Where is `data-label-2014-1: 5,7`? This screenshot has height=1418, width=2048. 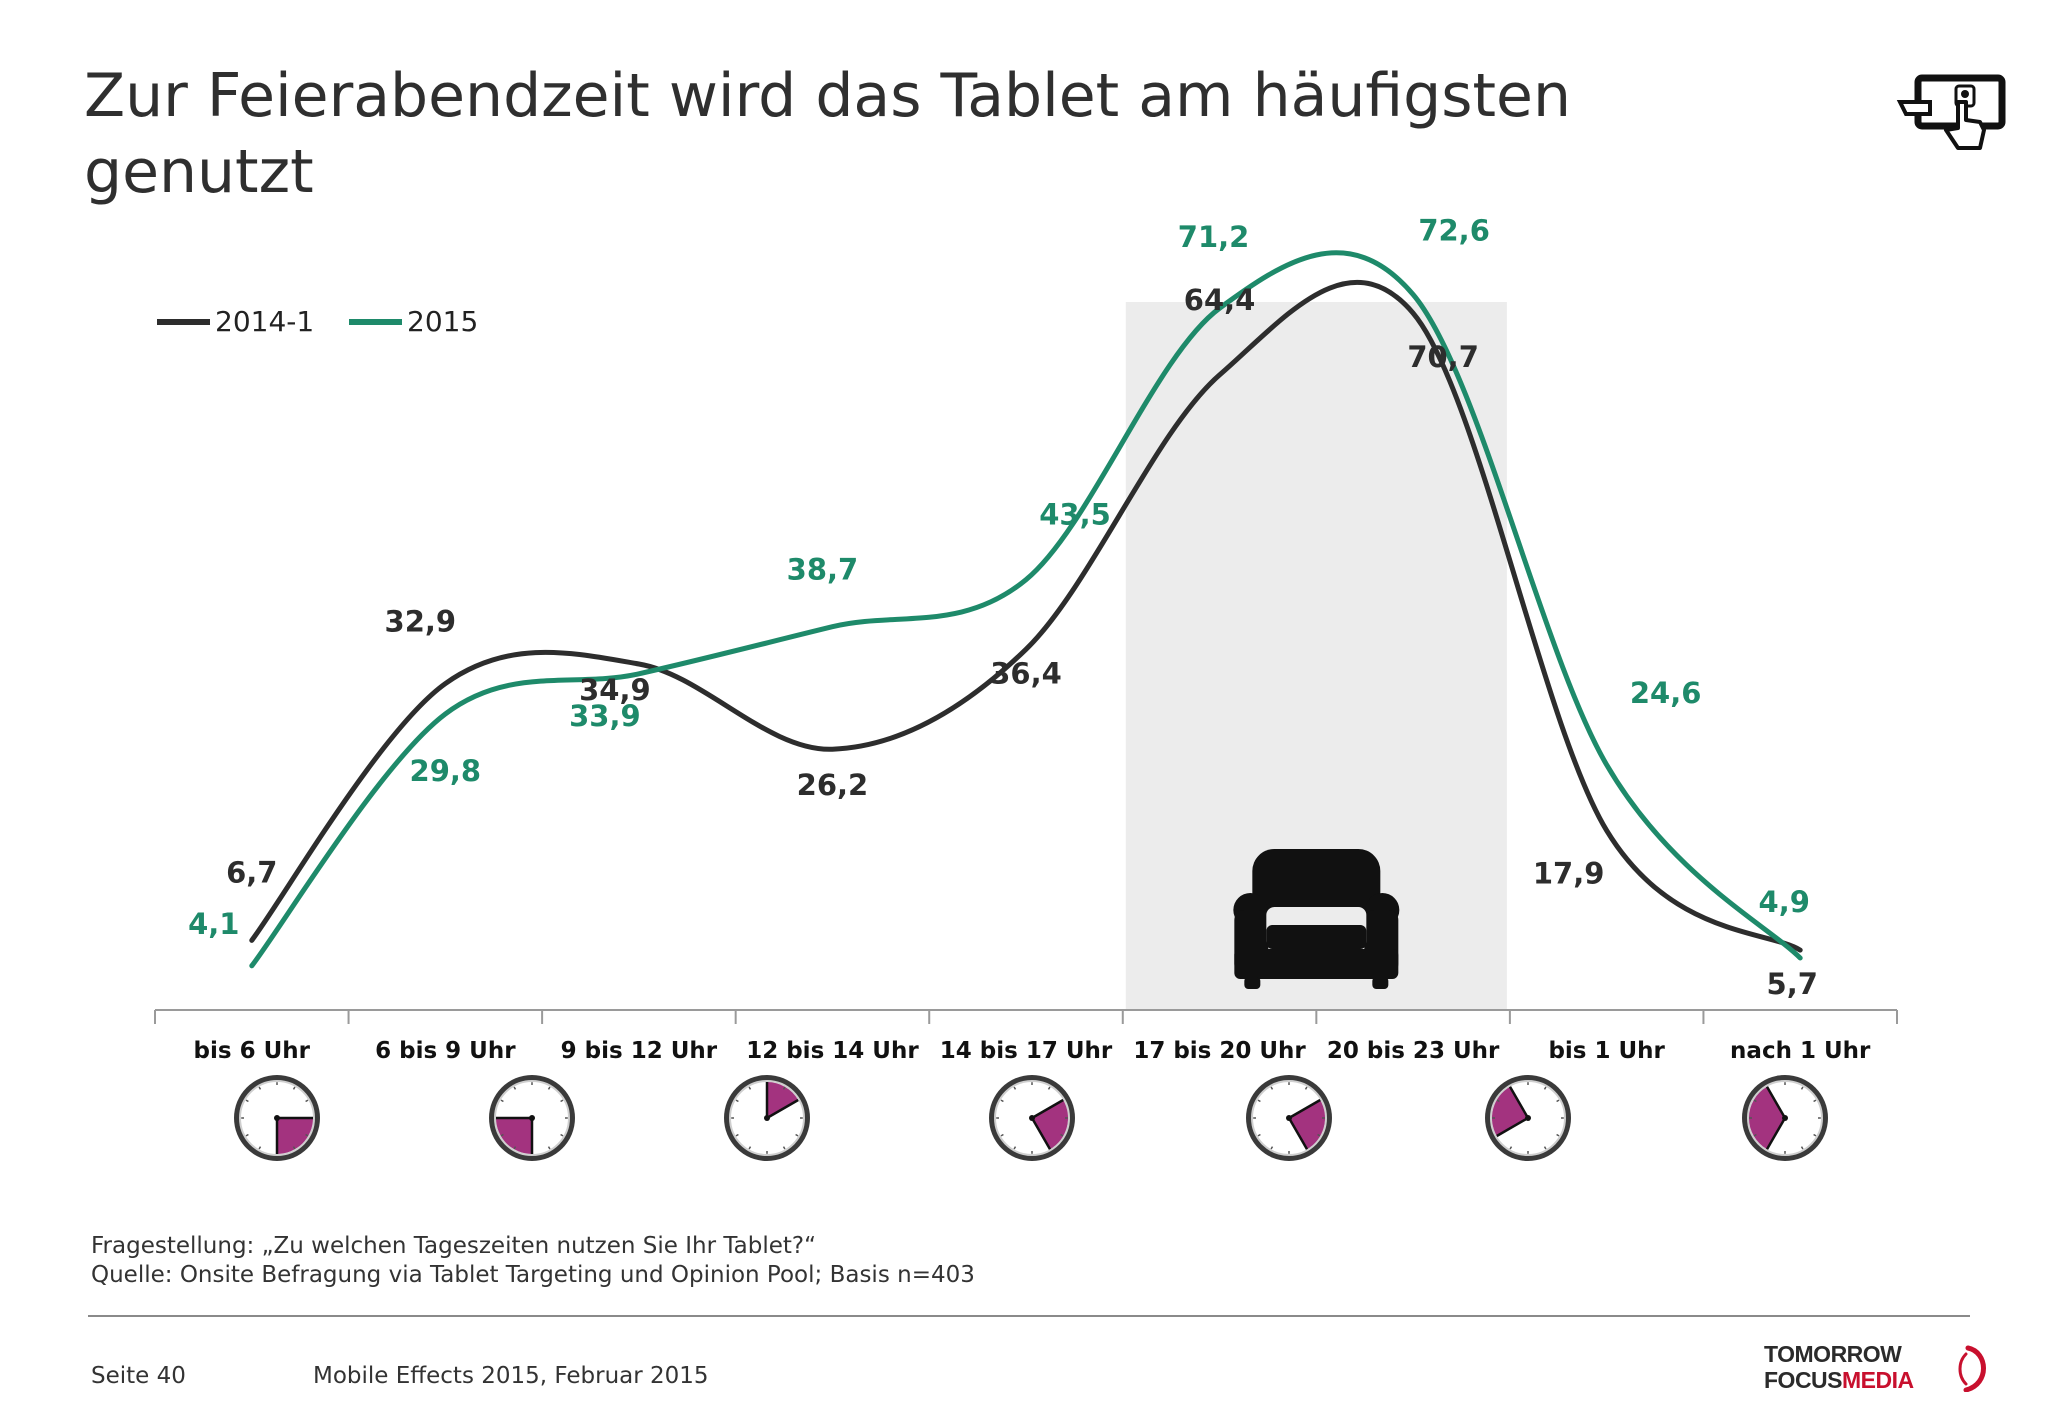 data-label-2014-1: 5,7 is located at coordinates (1792, 984).